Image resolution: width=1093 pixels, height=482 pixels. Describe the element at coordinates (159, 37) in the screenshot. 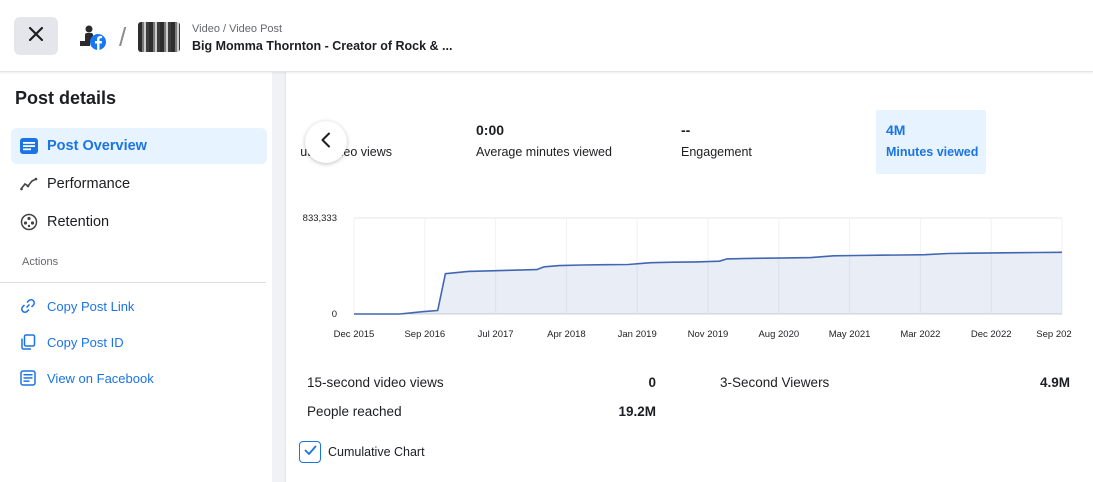

I see `video-thumbnail` at that location.